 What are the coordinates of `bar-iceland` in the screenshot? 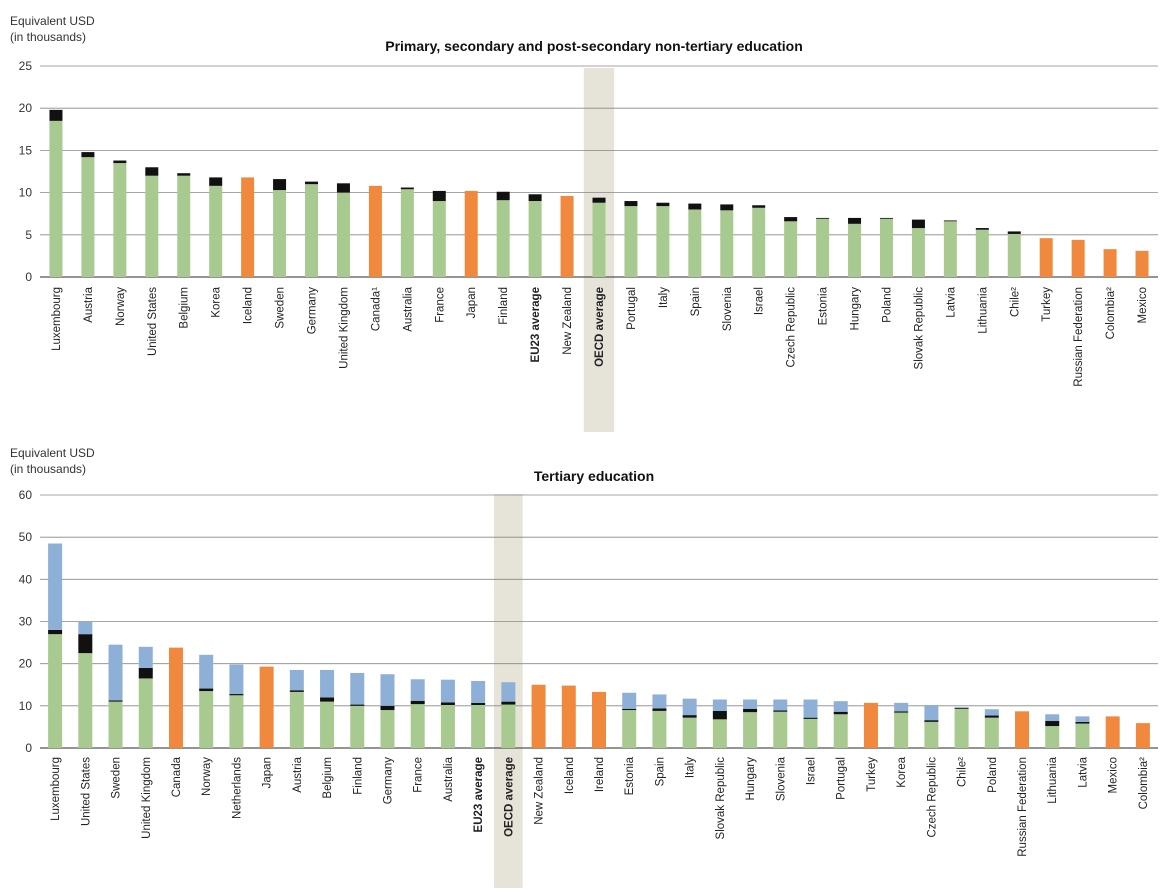 It's located at (248, 227).